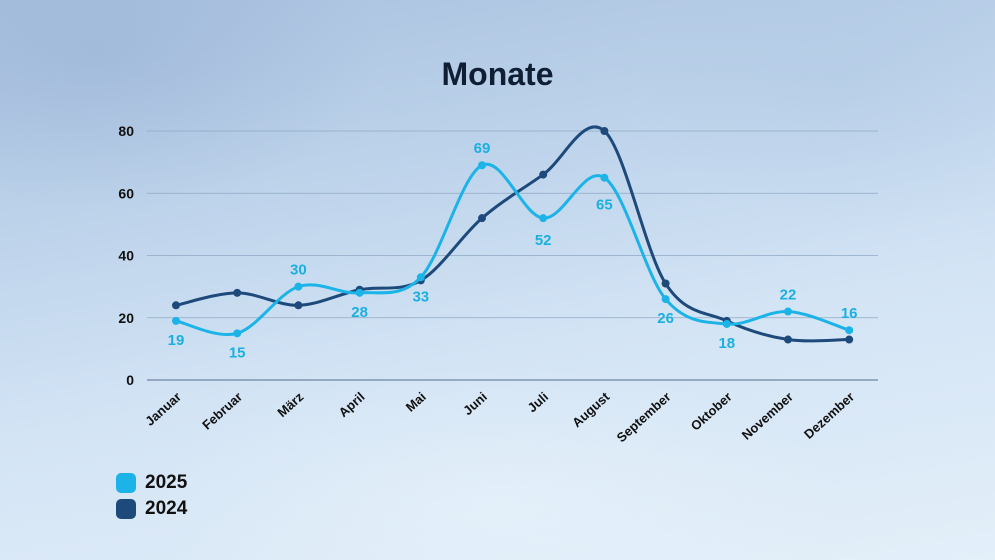  Describe the element at coordinates (126, 483) in the screenshot. I see `legend-swatch-2025` at that location.